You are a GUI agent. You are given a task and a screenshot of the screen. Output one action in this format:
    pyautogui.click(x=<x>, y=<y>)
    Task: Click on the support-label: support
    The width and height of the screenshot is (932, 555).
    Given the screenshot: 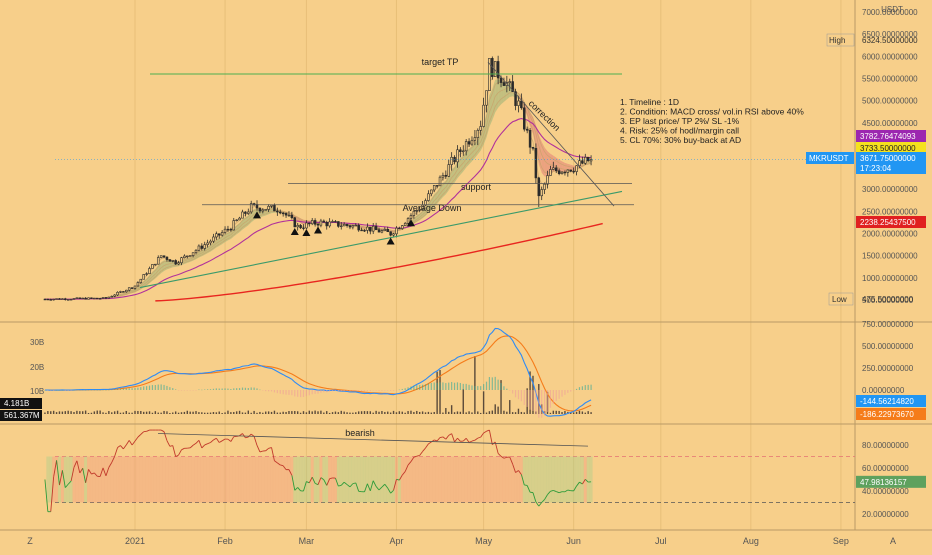 What is the action you would take?
    pyautogui.click(x=476, y=187)
    